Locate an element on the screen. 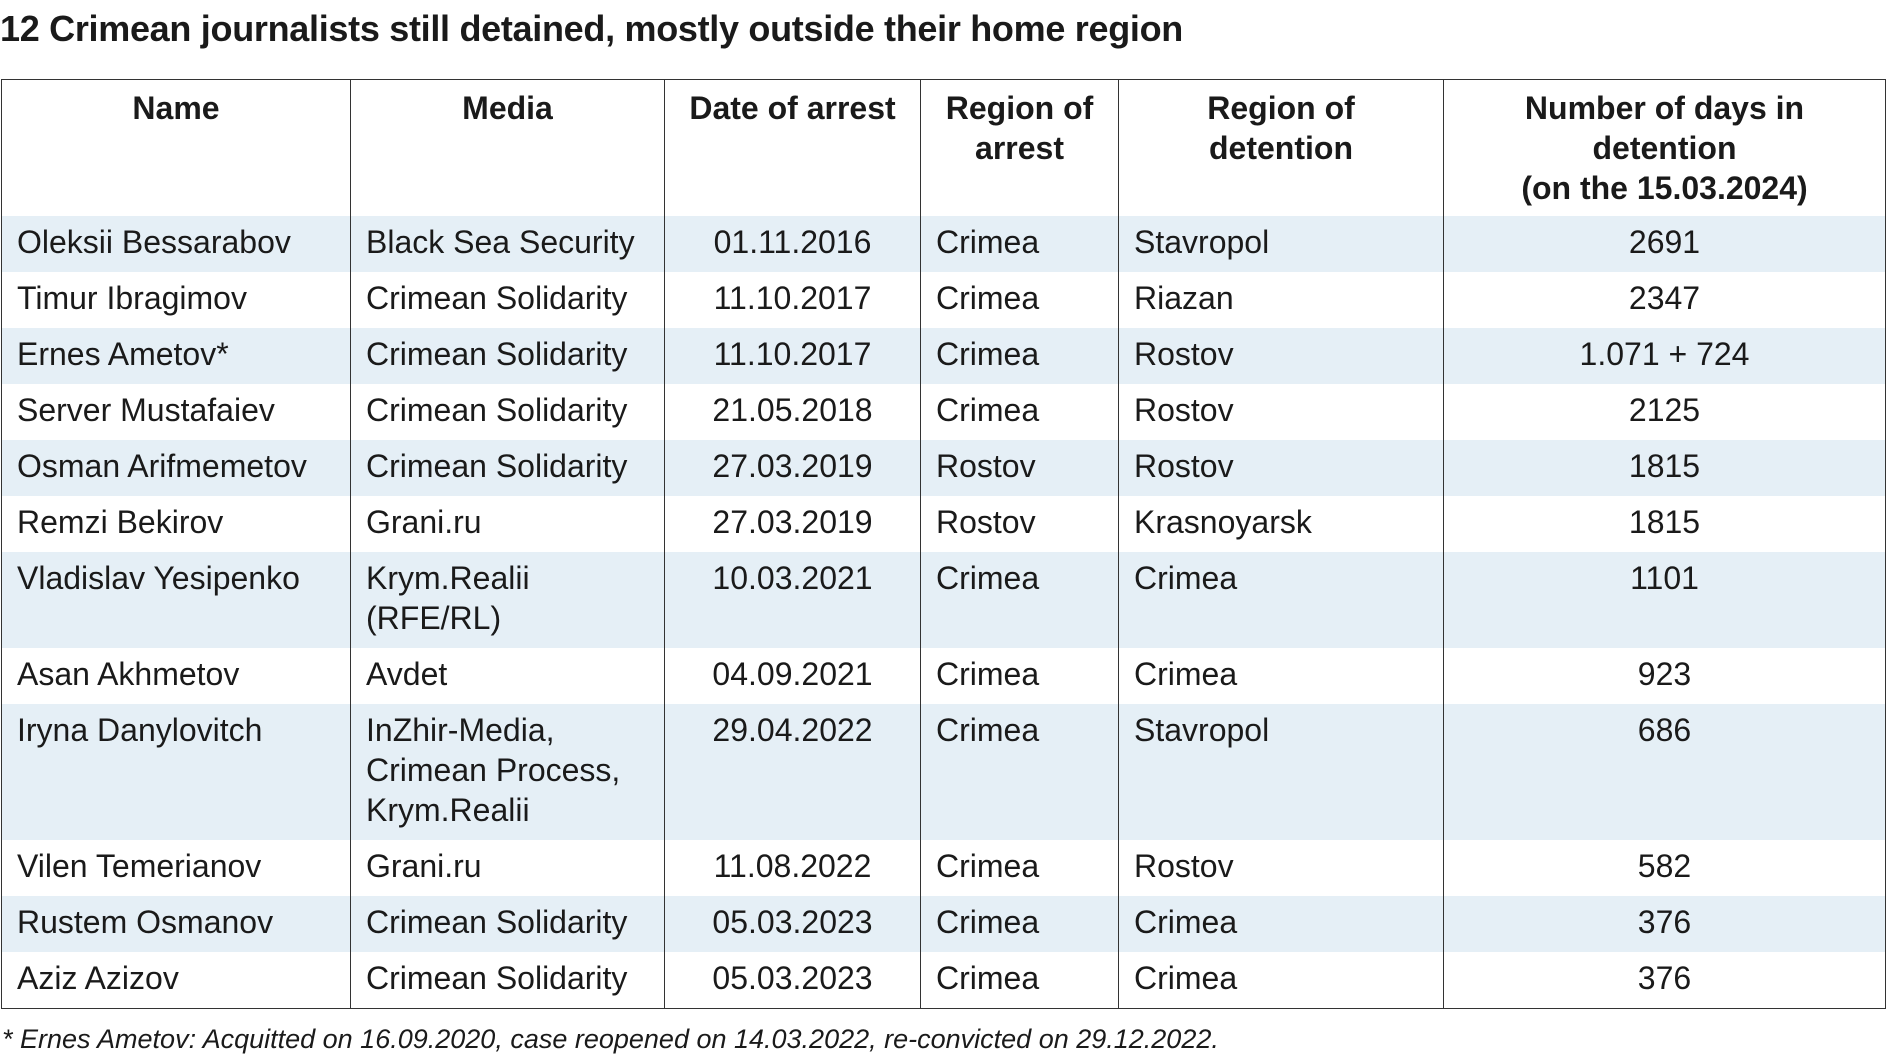 The height and width of the screenshot is (1063, 1888). cell-date-of-arrest: 04.09.2021 is located at coordinates (792, 675).